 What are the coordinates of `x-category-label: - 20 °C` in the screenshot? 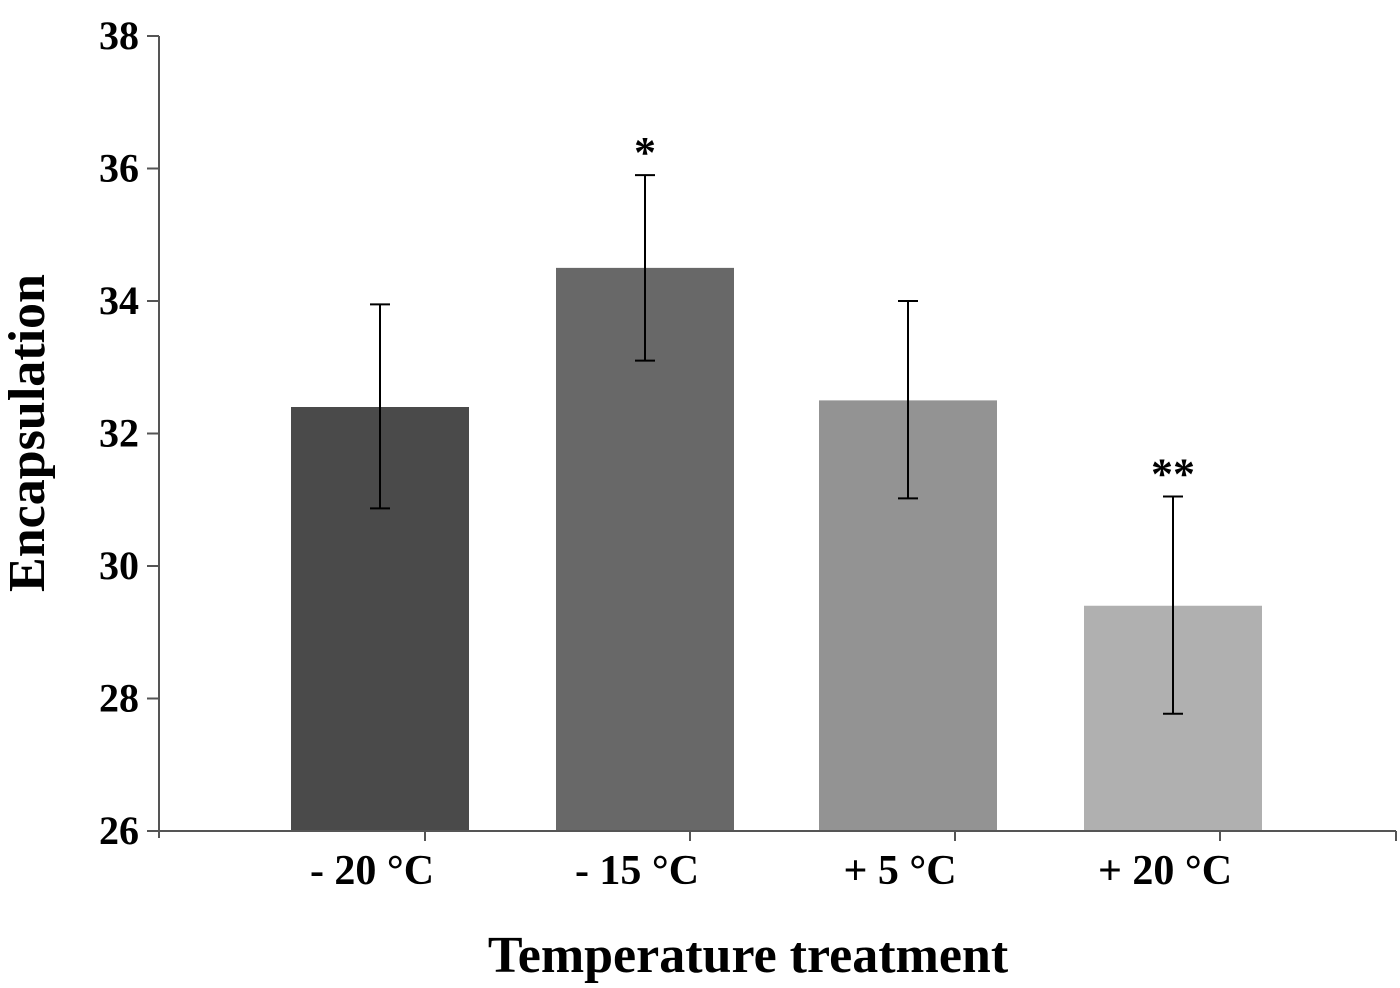 It's located at (372, 871).